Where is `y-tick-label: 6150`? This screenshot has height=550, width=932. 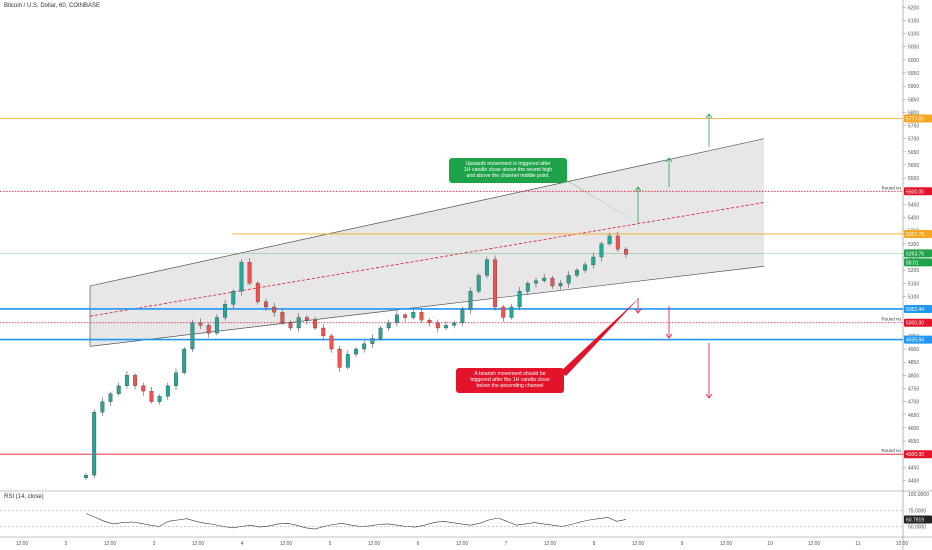 y-tick-label: 6150 is located at coordinates (913, 21).